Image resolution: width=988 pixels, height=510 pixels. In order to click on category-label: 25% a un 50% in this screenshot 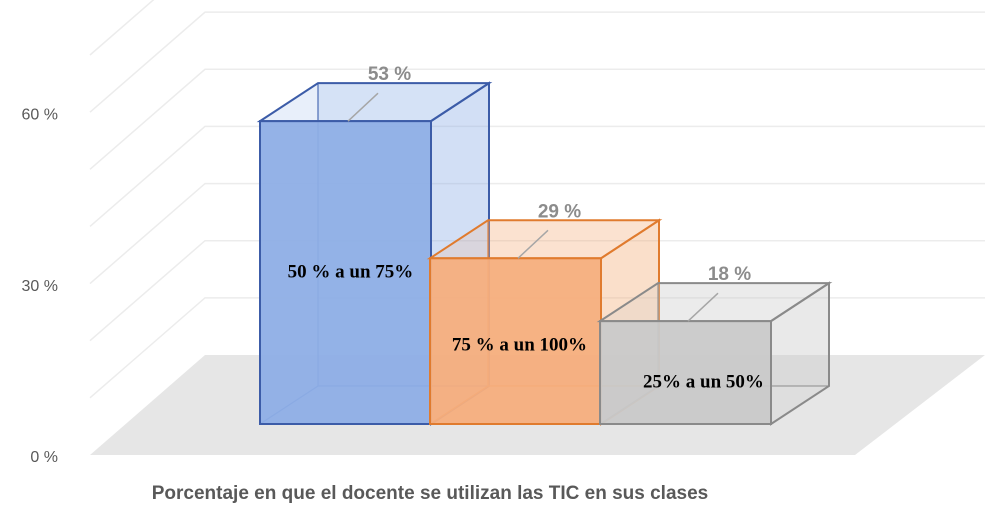, I will do `click(703, 381)`.